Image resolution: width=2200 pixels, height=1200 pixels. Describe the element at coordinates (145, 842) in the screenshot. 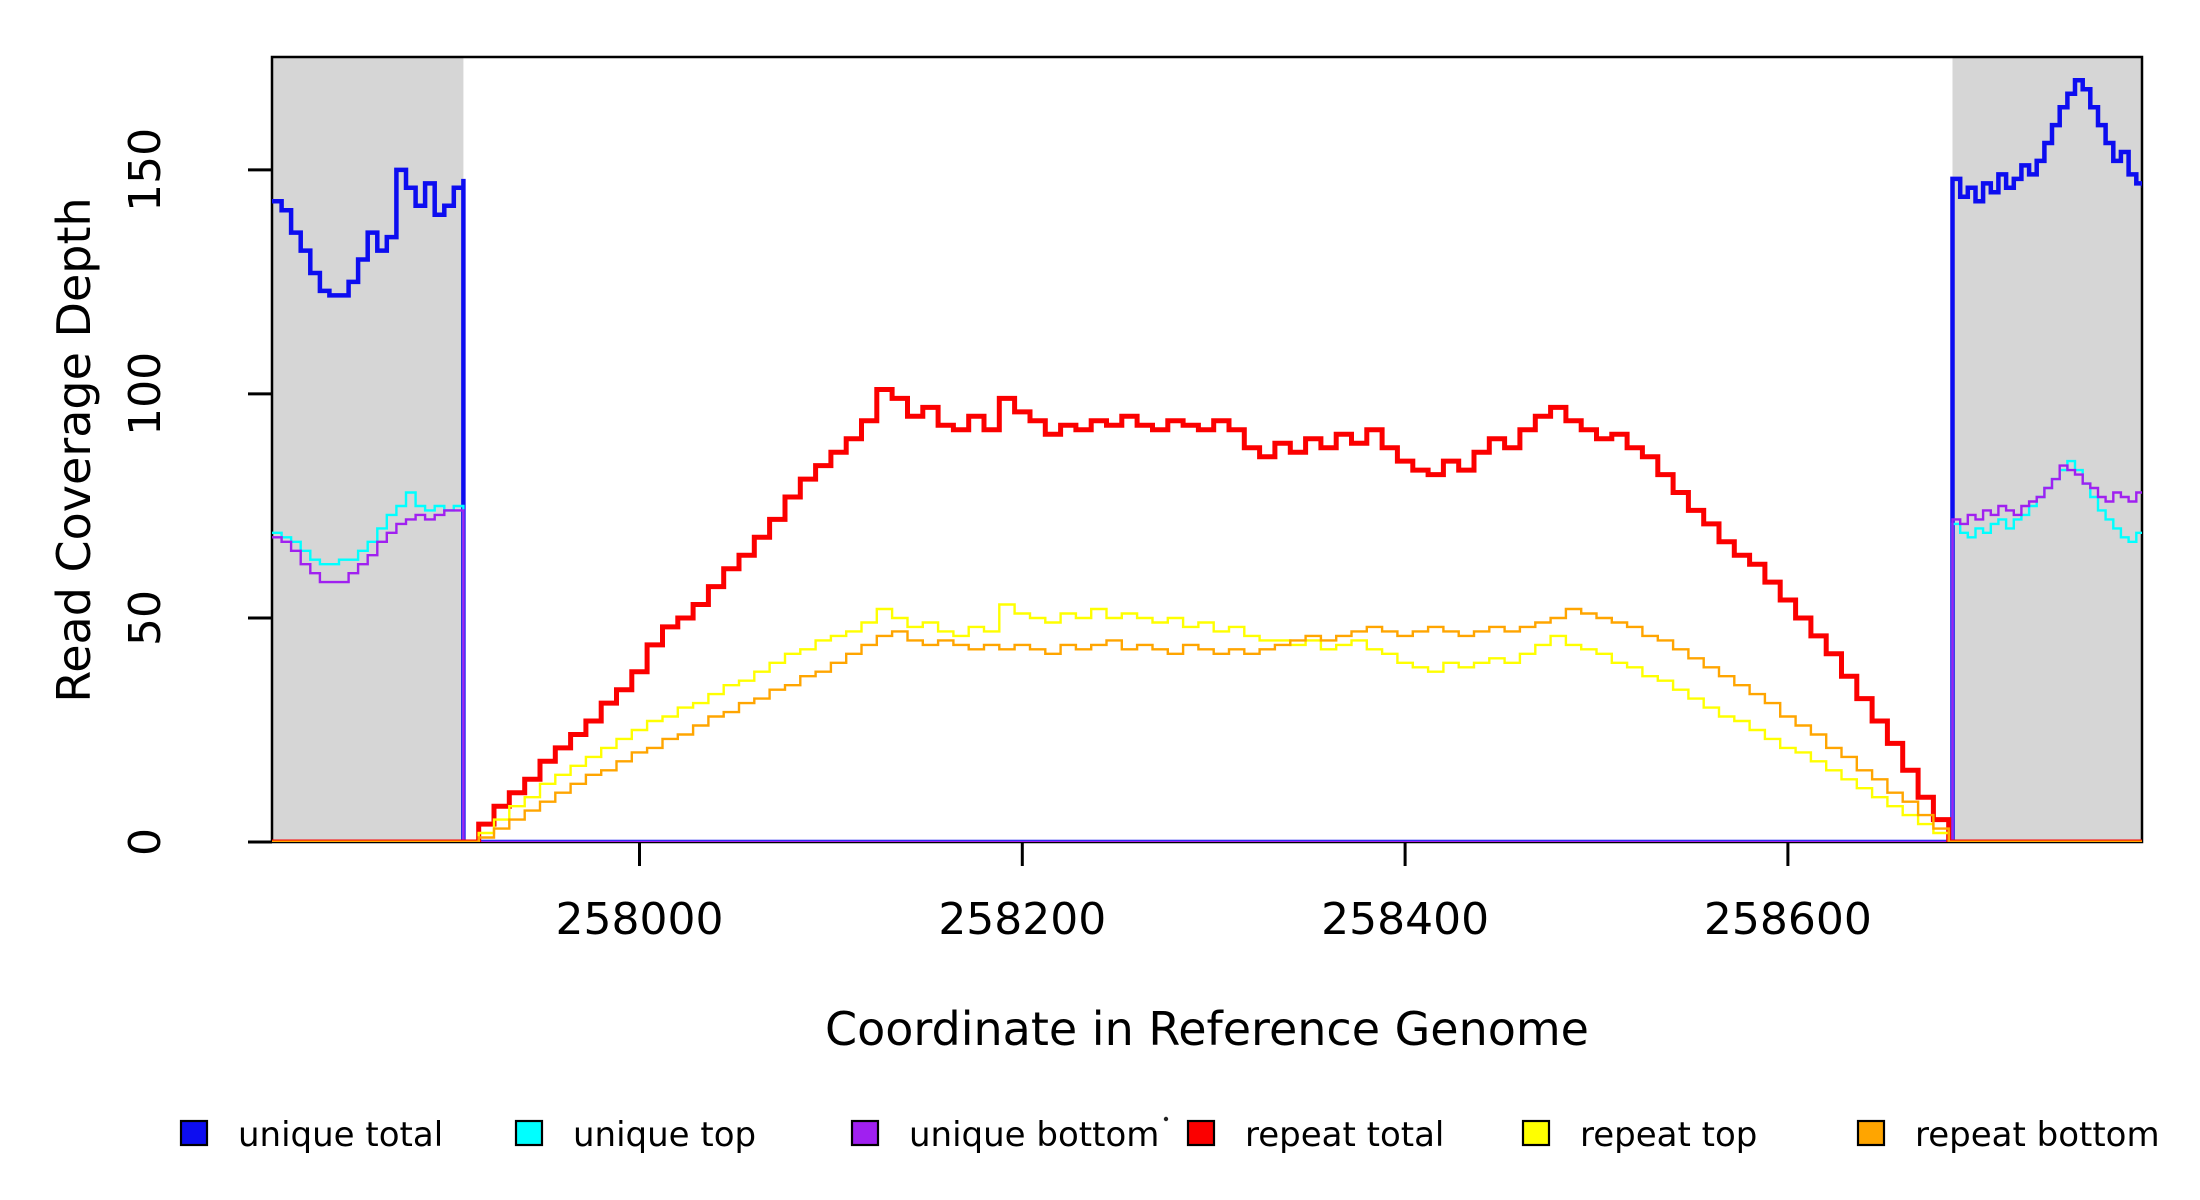

I see `y-tick-label: 0` at that location.